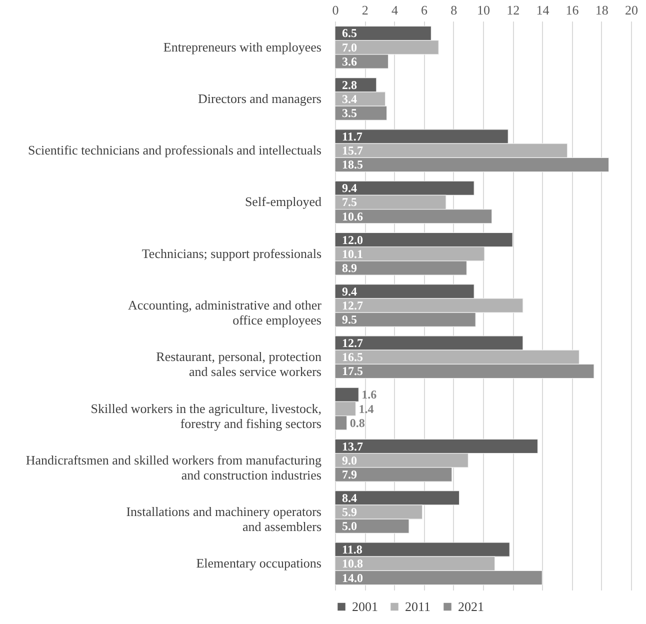 The height and width of the screenshot is (624, 646). What do you see at coordinates (352, 357) in the screenshot?
I see `data-label: 16.5` at bounding box center [352, 357].